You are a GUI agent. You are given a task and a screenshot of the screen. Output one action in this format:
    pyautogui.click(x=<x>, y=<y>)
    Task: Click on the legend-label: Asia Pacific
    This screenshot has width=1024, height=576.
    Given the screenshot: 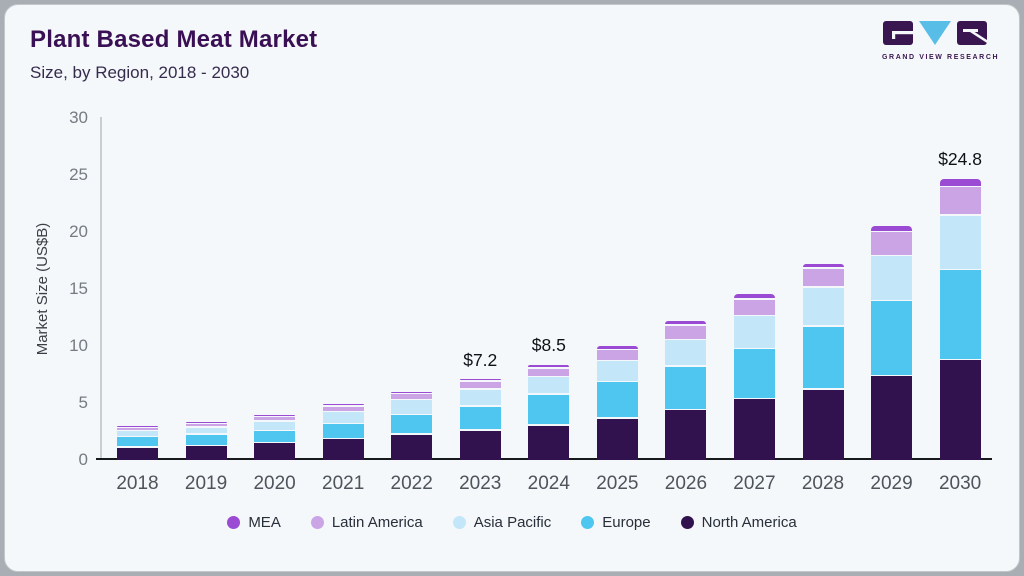 What is the action you would take?
    pyautogui.click(x=512, y=522)
    